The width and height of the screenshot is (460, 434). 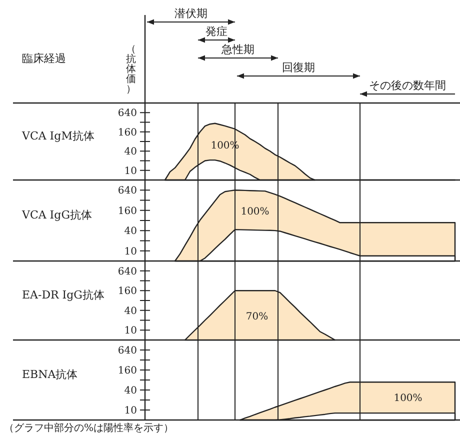 What do you see at coordinates (217, 31) in the screenshot?
I see `text: 発症` at bounding box center [217, 31].